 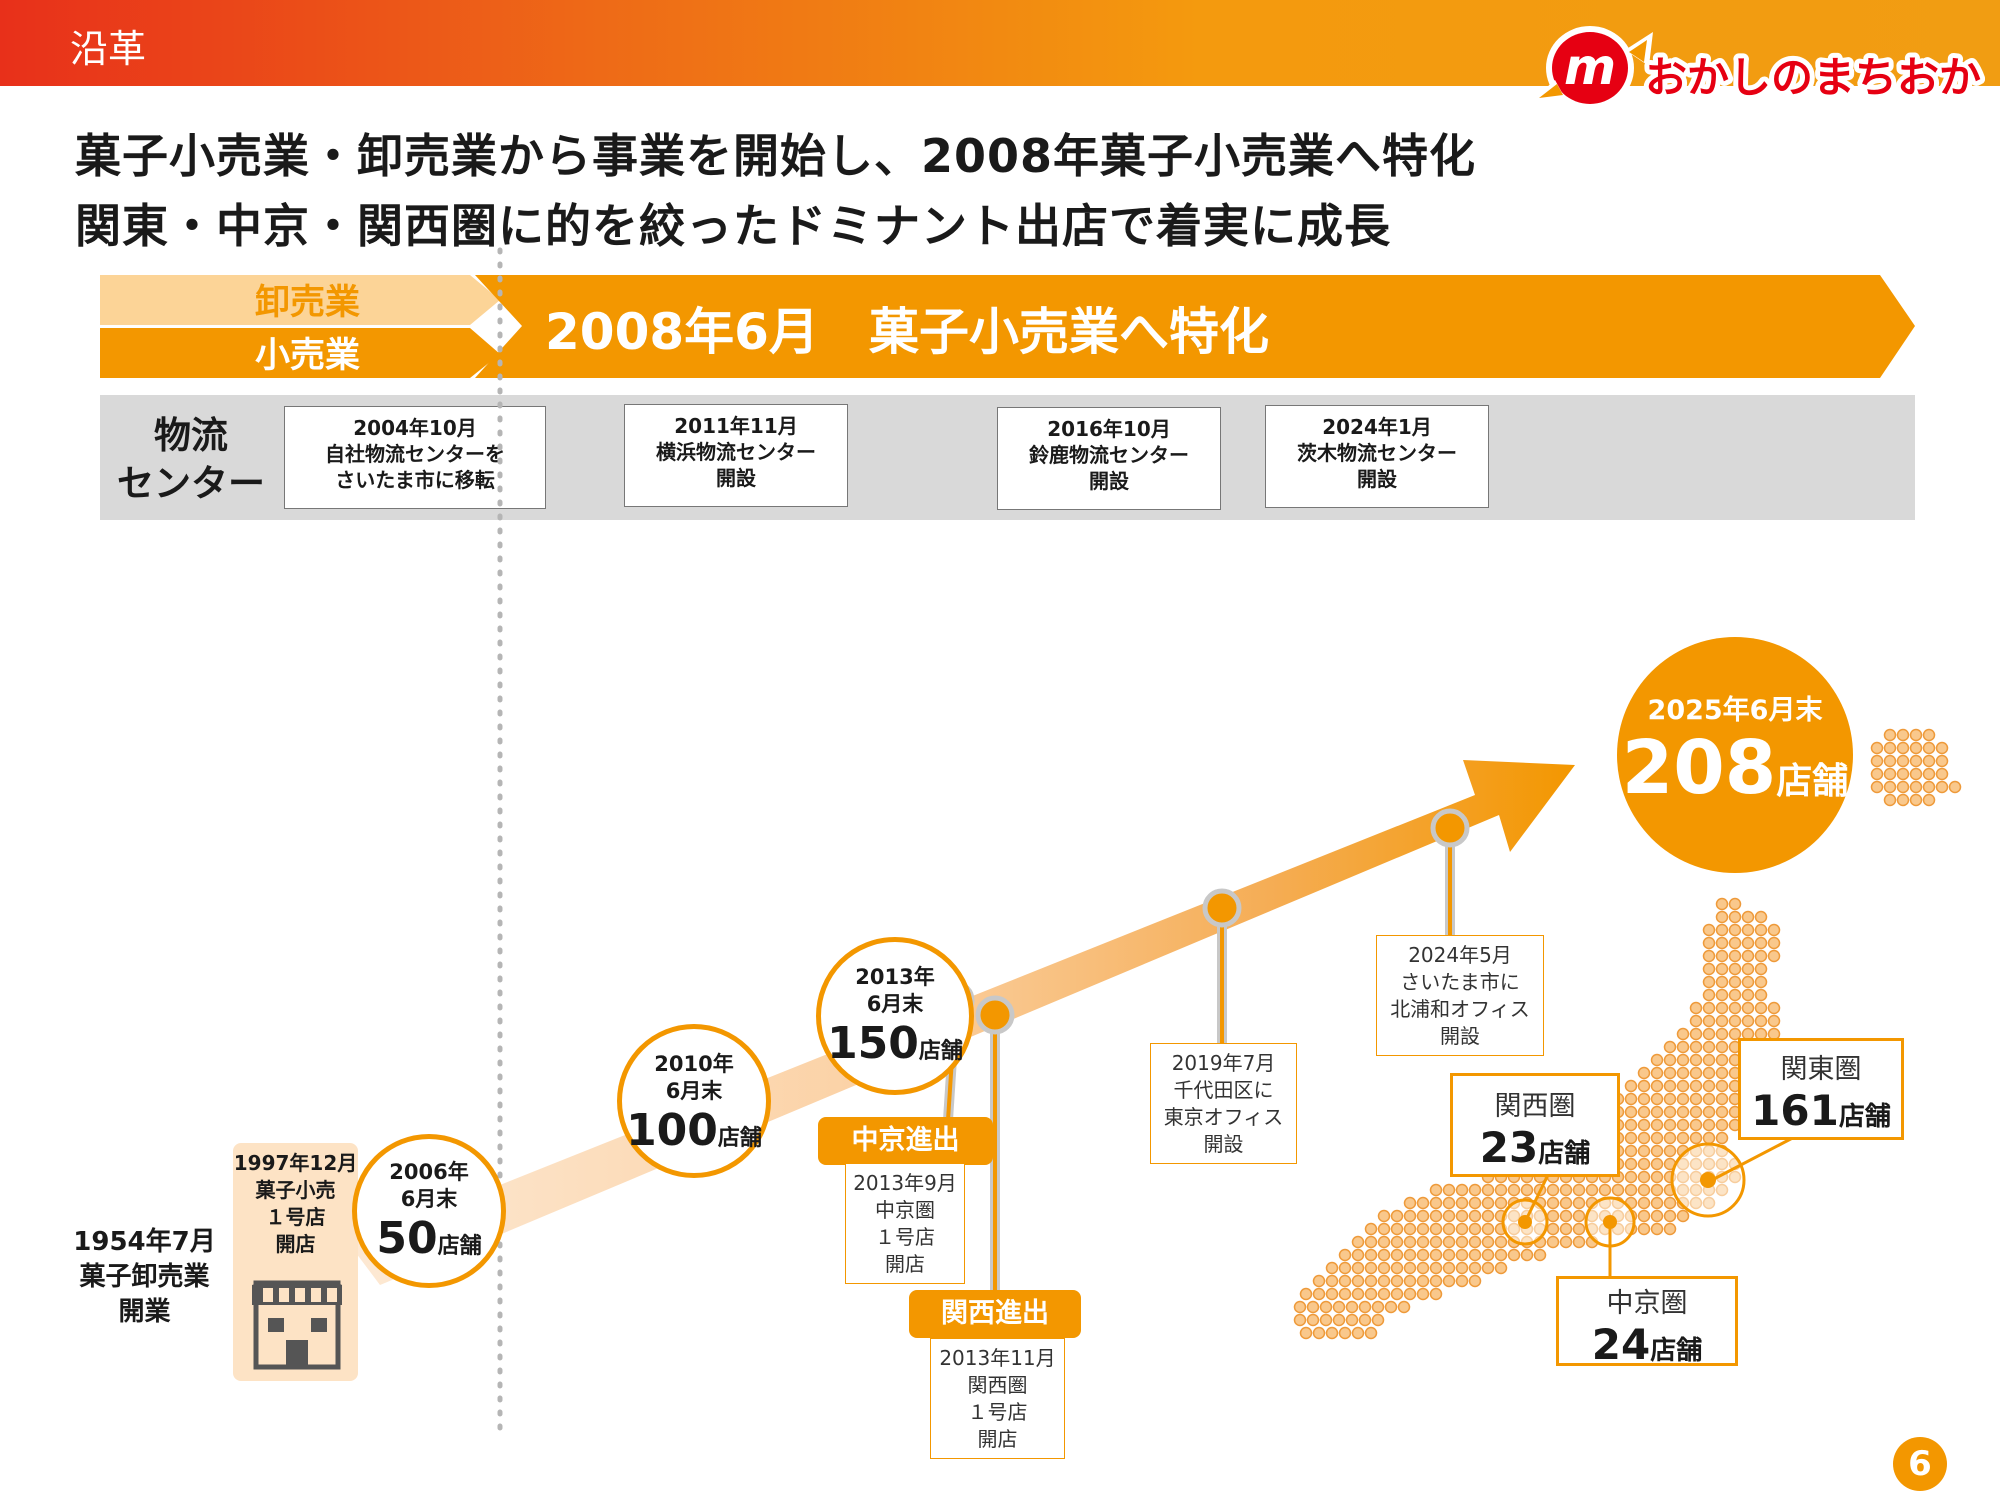 What do you see at coordinates (895, 1016) in the screenshot?
I see `milestone-2013: 2013年 6月末 150店舗` at bounding box center [895, 1016].